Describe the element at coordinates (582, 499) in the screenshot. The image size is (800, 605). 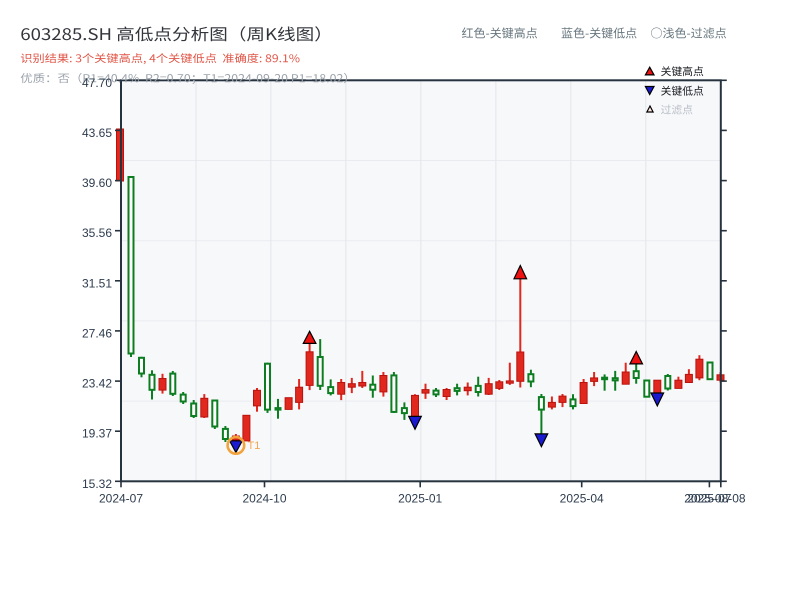
I see `svg-text: 2025-04` at that location.